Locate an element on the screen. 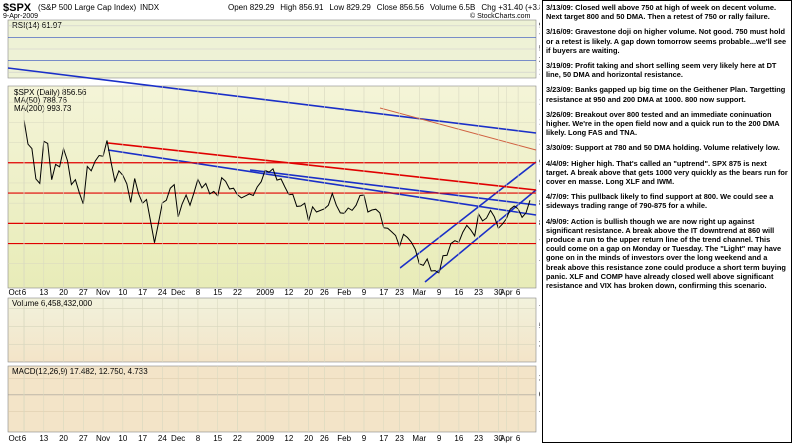 This screenshot has width=800, height=445. subtitle: (S&P 500 Large Cap Index) is located at coordinates (87, 7).